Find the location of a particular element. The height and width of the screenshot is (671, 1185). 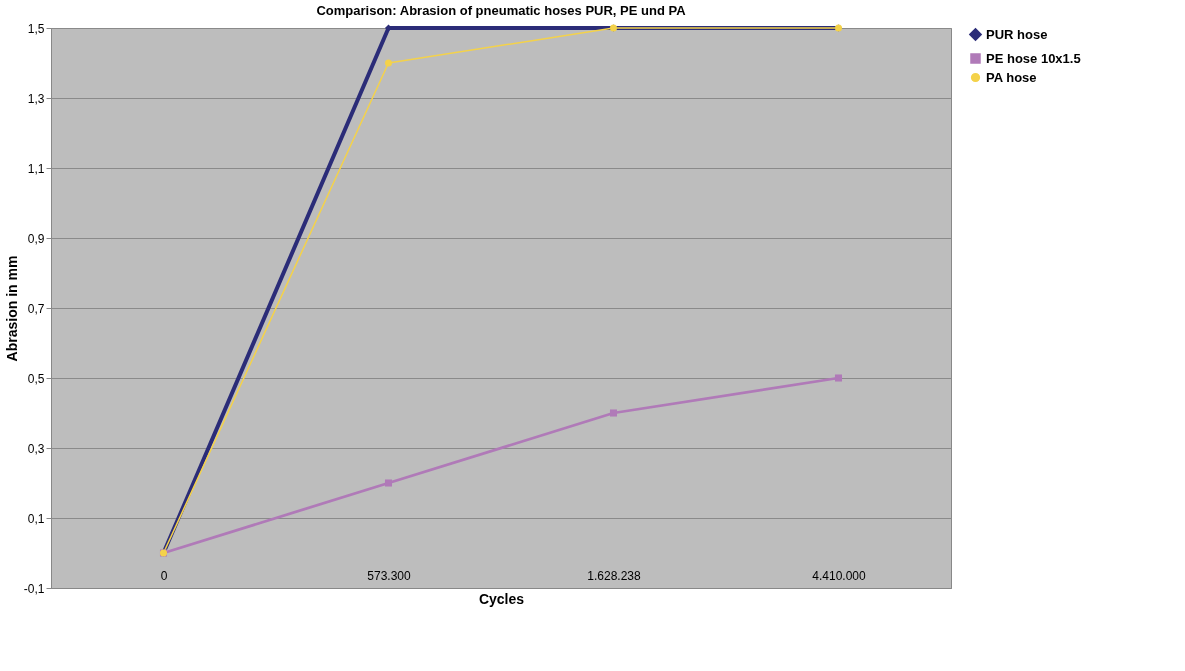

y-tick-label: 0,1 is located at coordinates (36, 518).